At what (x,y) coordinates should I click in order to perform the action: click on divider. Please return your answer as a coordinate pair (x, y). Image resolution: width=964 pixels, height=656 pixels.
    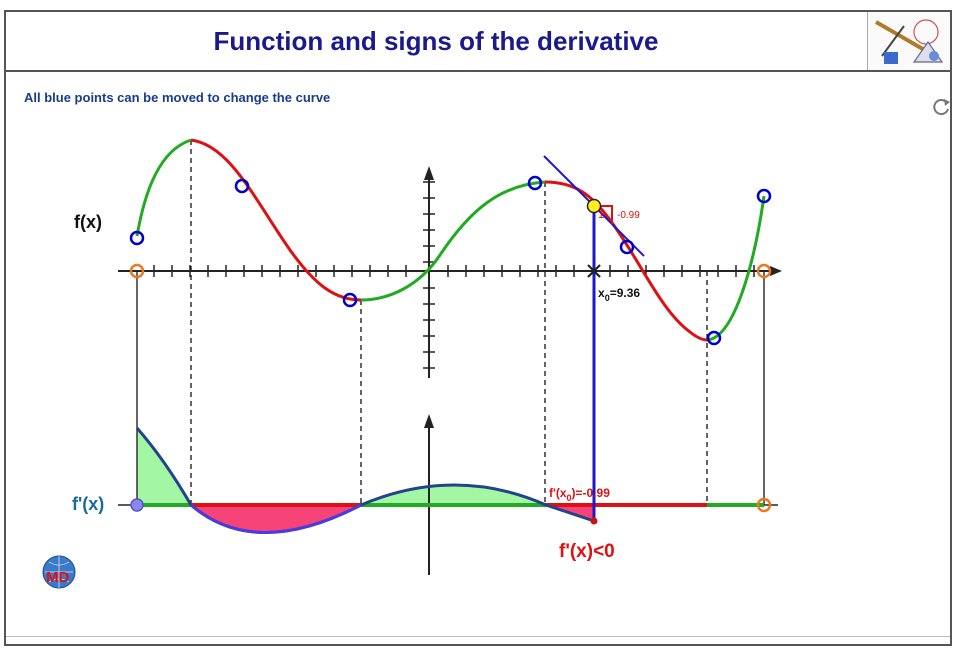
    Looking at the image, I should click on (478, 636).